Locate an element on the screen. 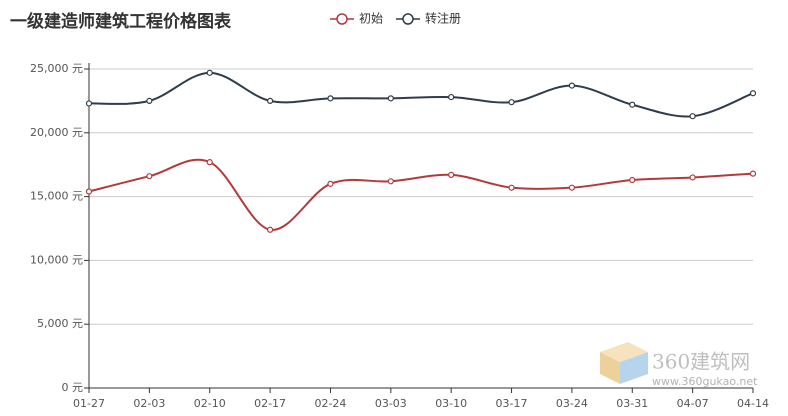 This screenshot has height=416, width=788. x-tick-label: 02-17 is located at coordinates (270, 403).